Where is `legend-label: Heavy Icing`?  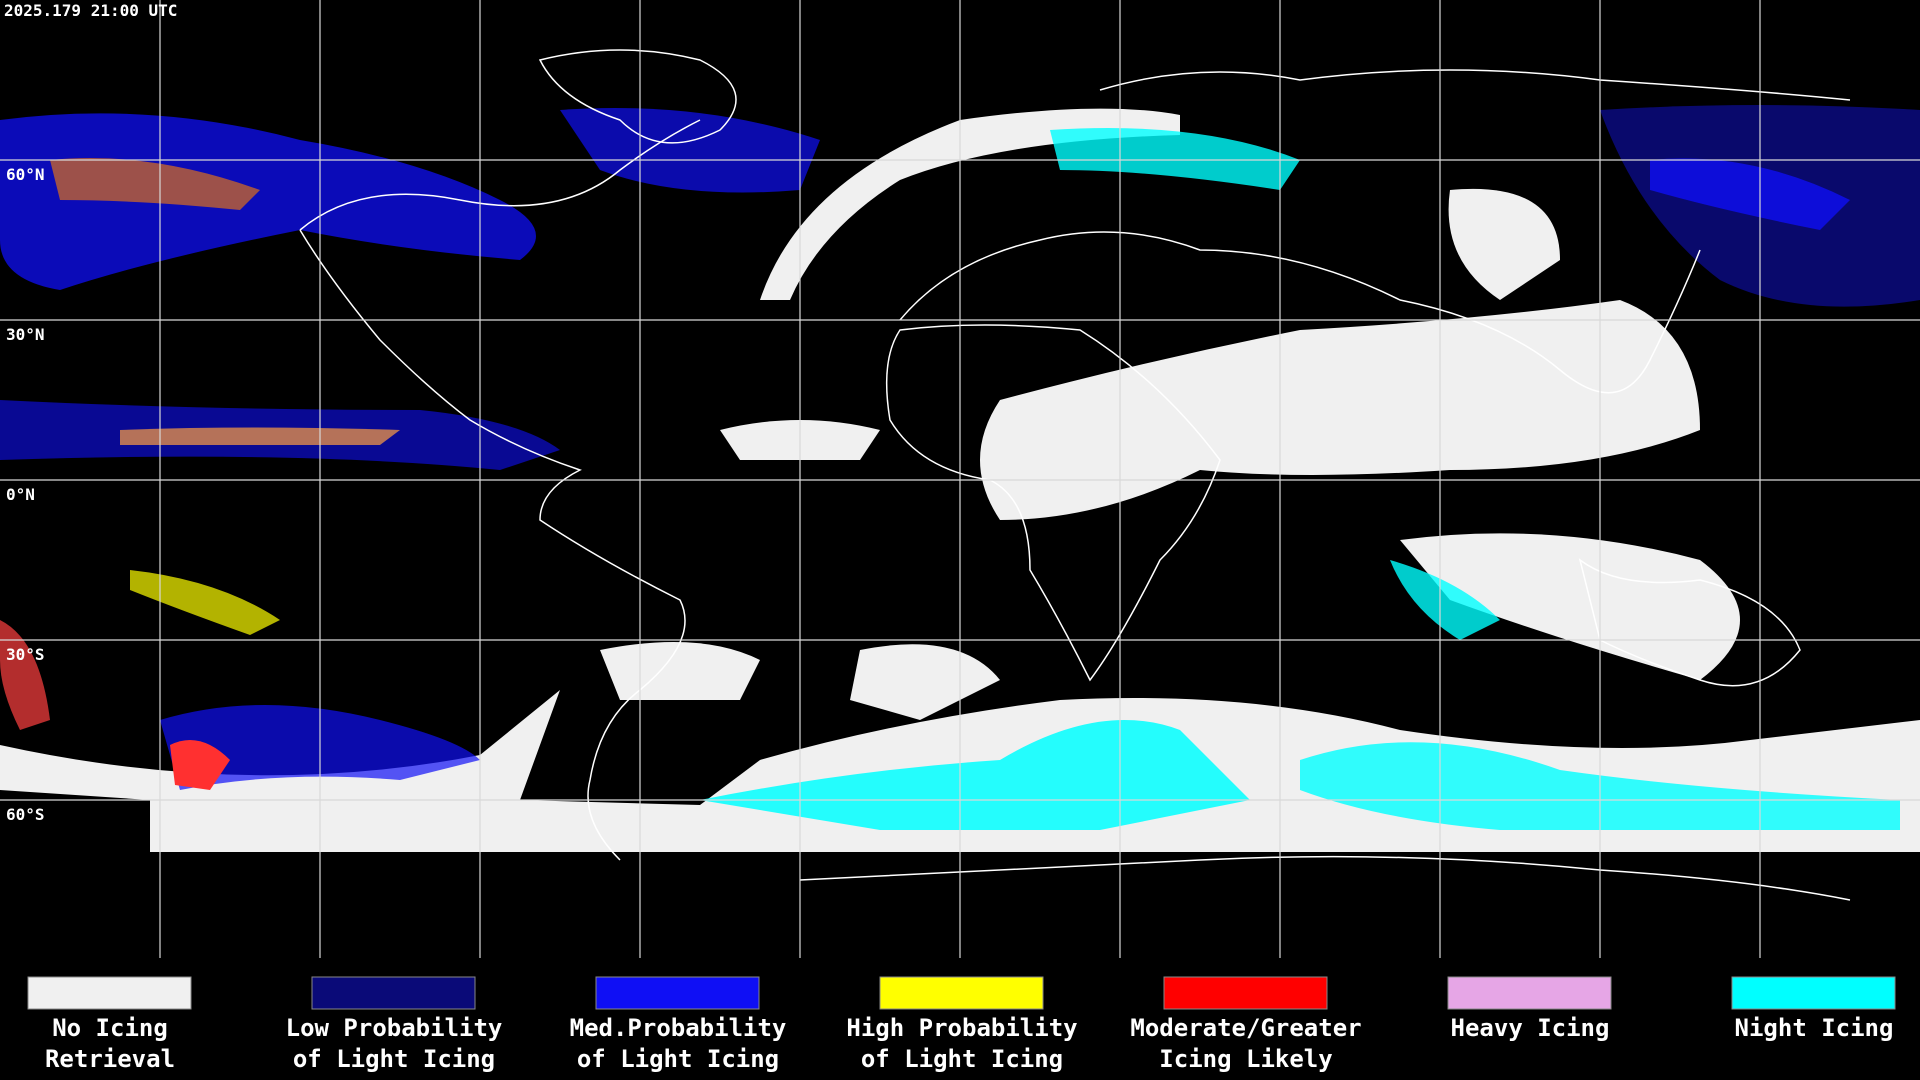
legend-label: Heavy Icing is located at coordinates (1530, 1028).